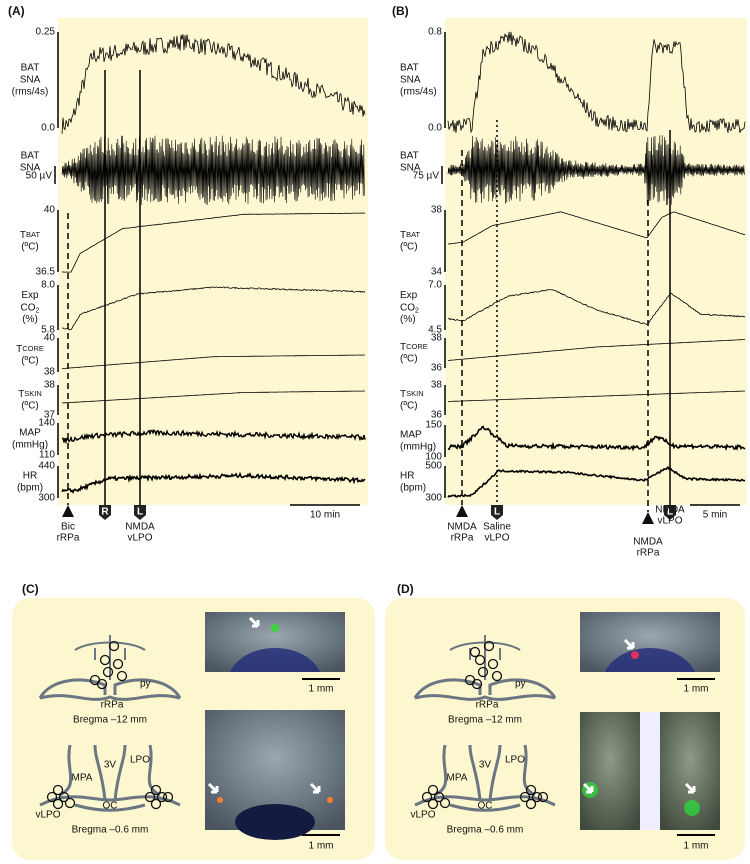  I want to click on time-scale-label: 10 min, so click(325, 515).